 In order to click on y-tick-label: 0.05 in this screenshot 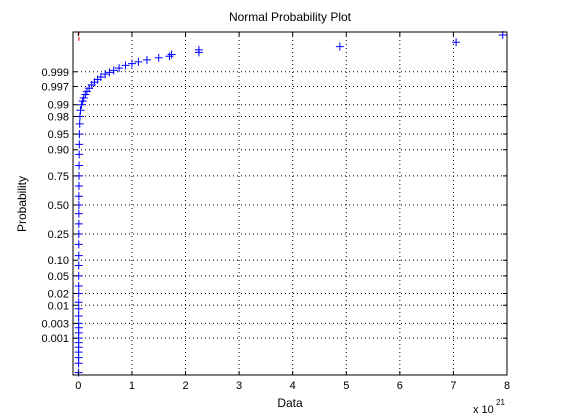, I will do `click(58, 277)`.